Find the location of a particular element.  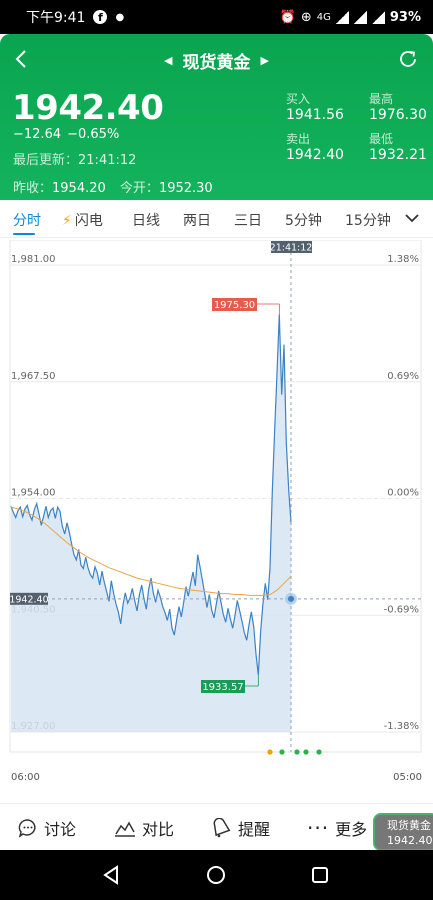

bottom-toolbar: 讨论 对比 提醒 ··· 更多 现货黄金 1942.40 is located at coordinates (216, 827).